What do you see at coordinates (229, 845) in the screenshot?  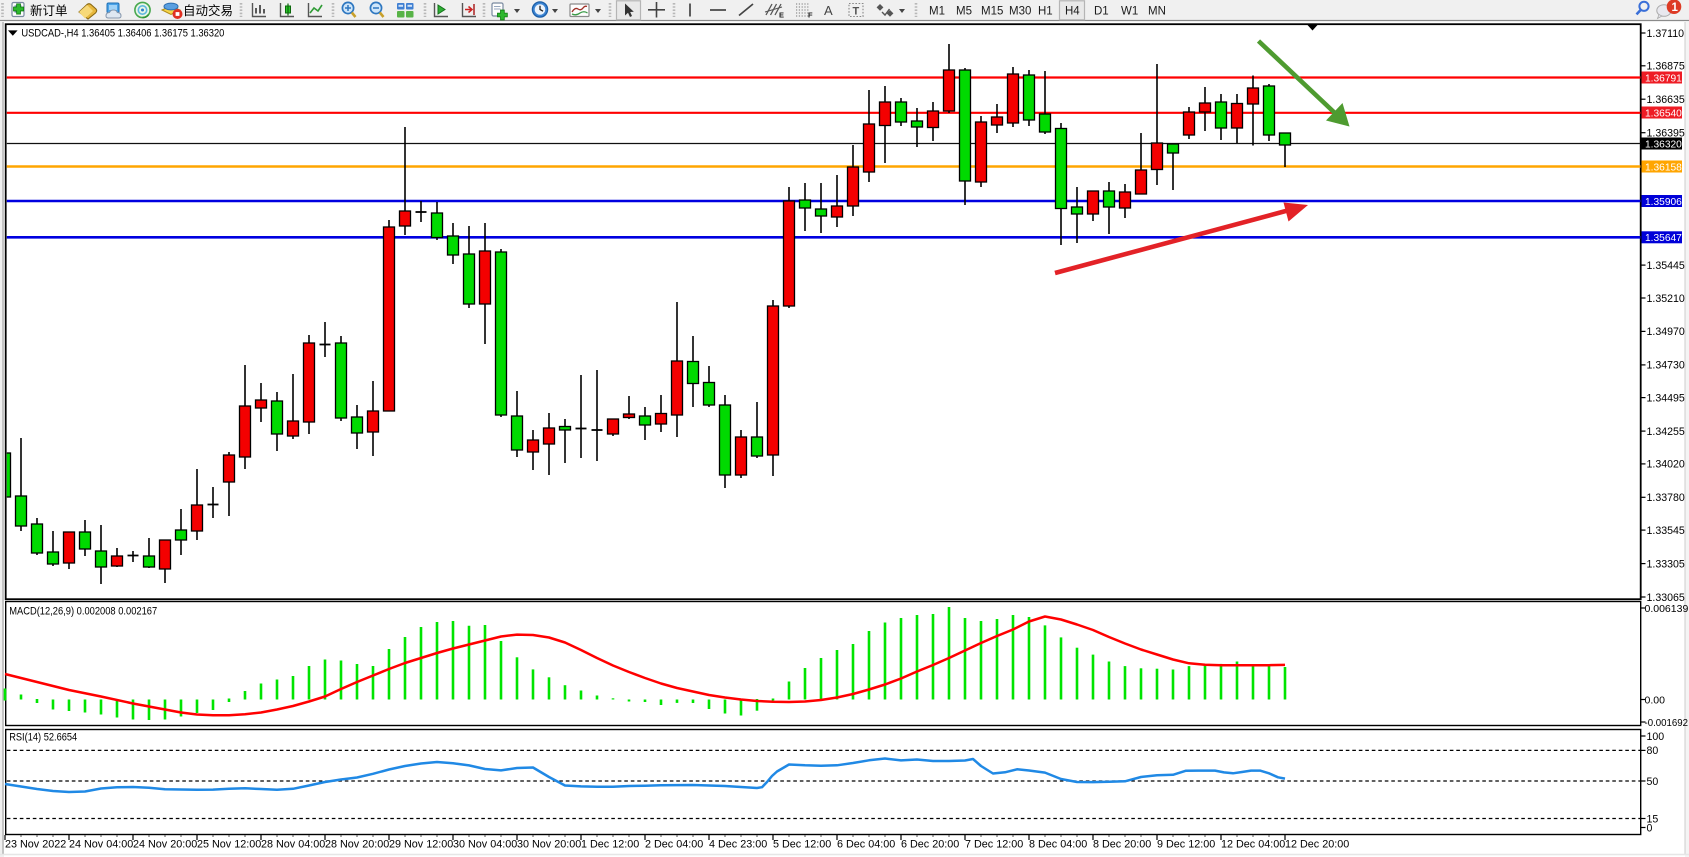 I see `svg-text: 25 Nov 12:00` at bounding box center [229, 845].